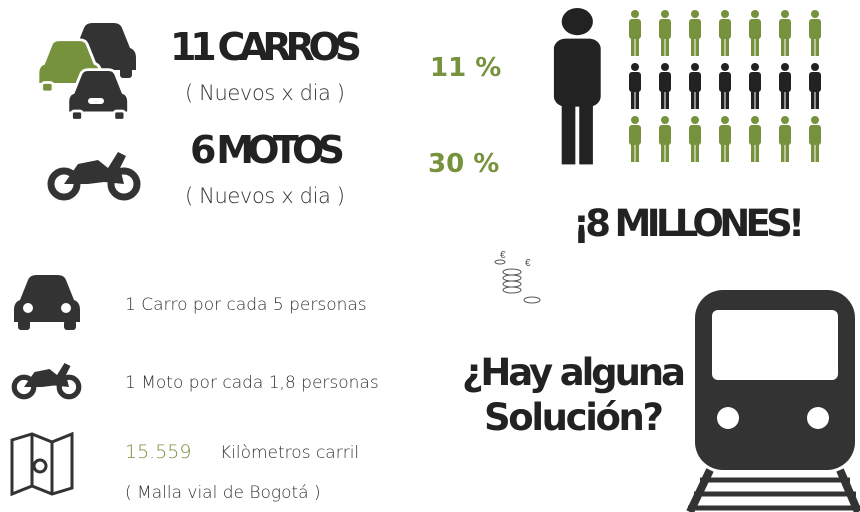  Describe the element at coordinates (46, 380) in the screenshot. I see `moto-small-icon` at that location.